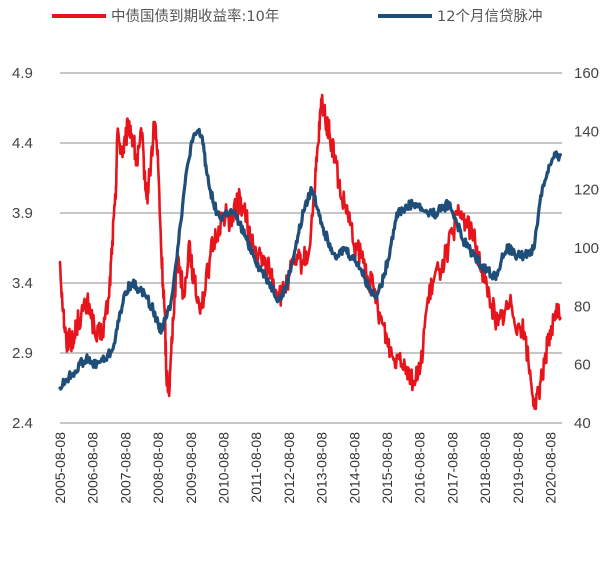 This screenshot has height=570, width=615. What do you see at coordinates (158, 468) in the screenshot?
I see `x-tick-label: 2008-08-08` at bounding box center [158, 468].